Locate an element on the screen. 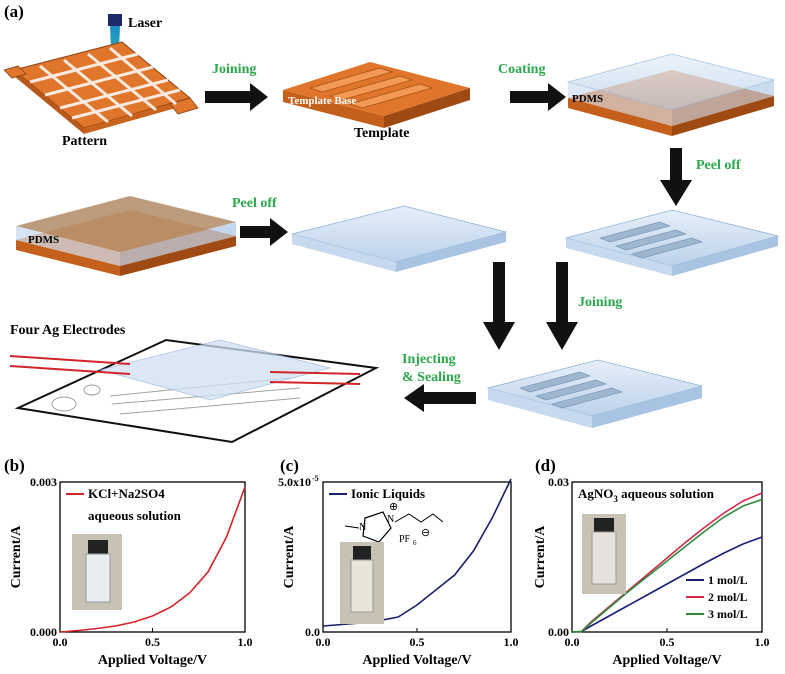 The height and width of the screenshot is (674, 785). chart-title: AgNO3 aqueous solution is located at coordinates (646, 495).